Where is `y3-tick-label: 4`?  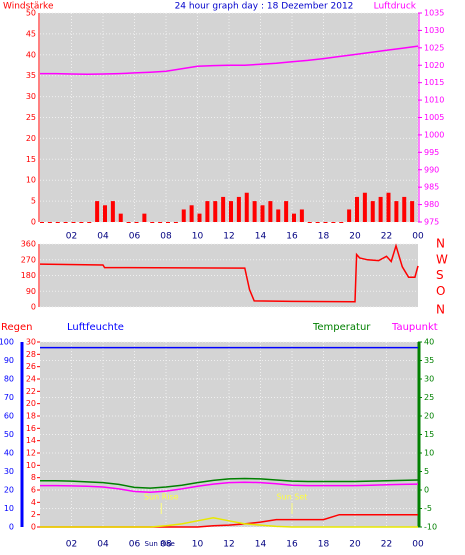 y3-tick-label: 4 is located at coordinates (33, 502).